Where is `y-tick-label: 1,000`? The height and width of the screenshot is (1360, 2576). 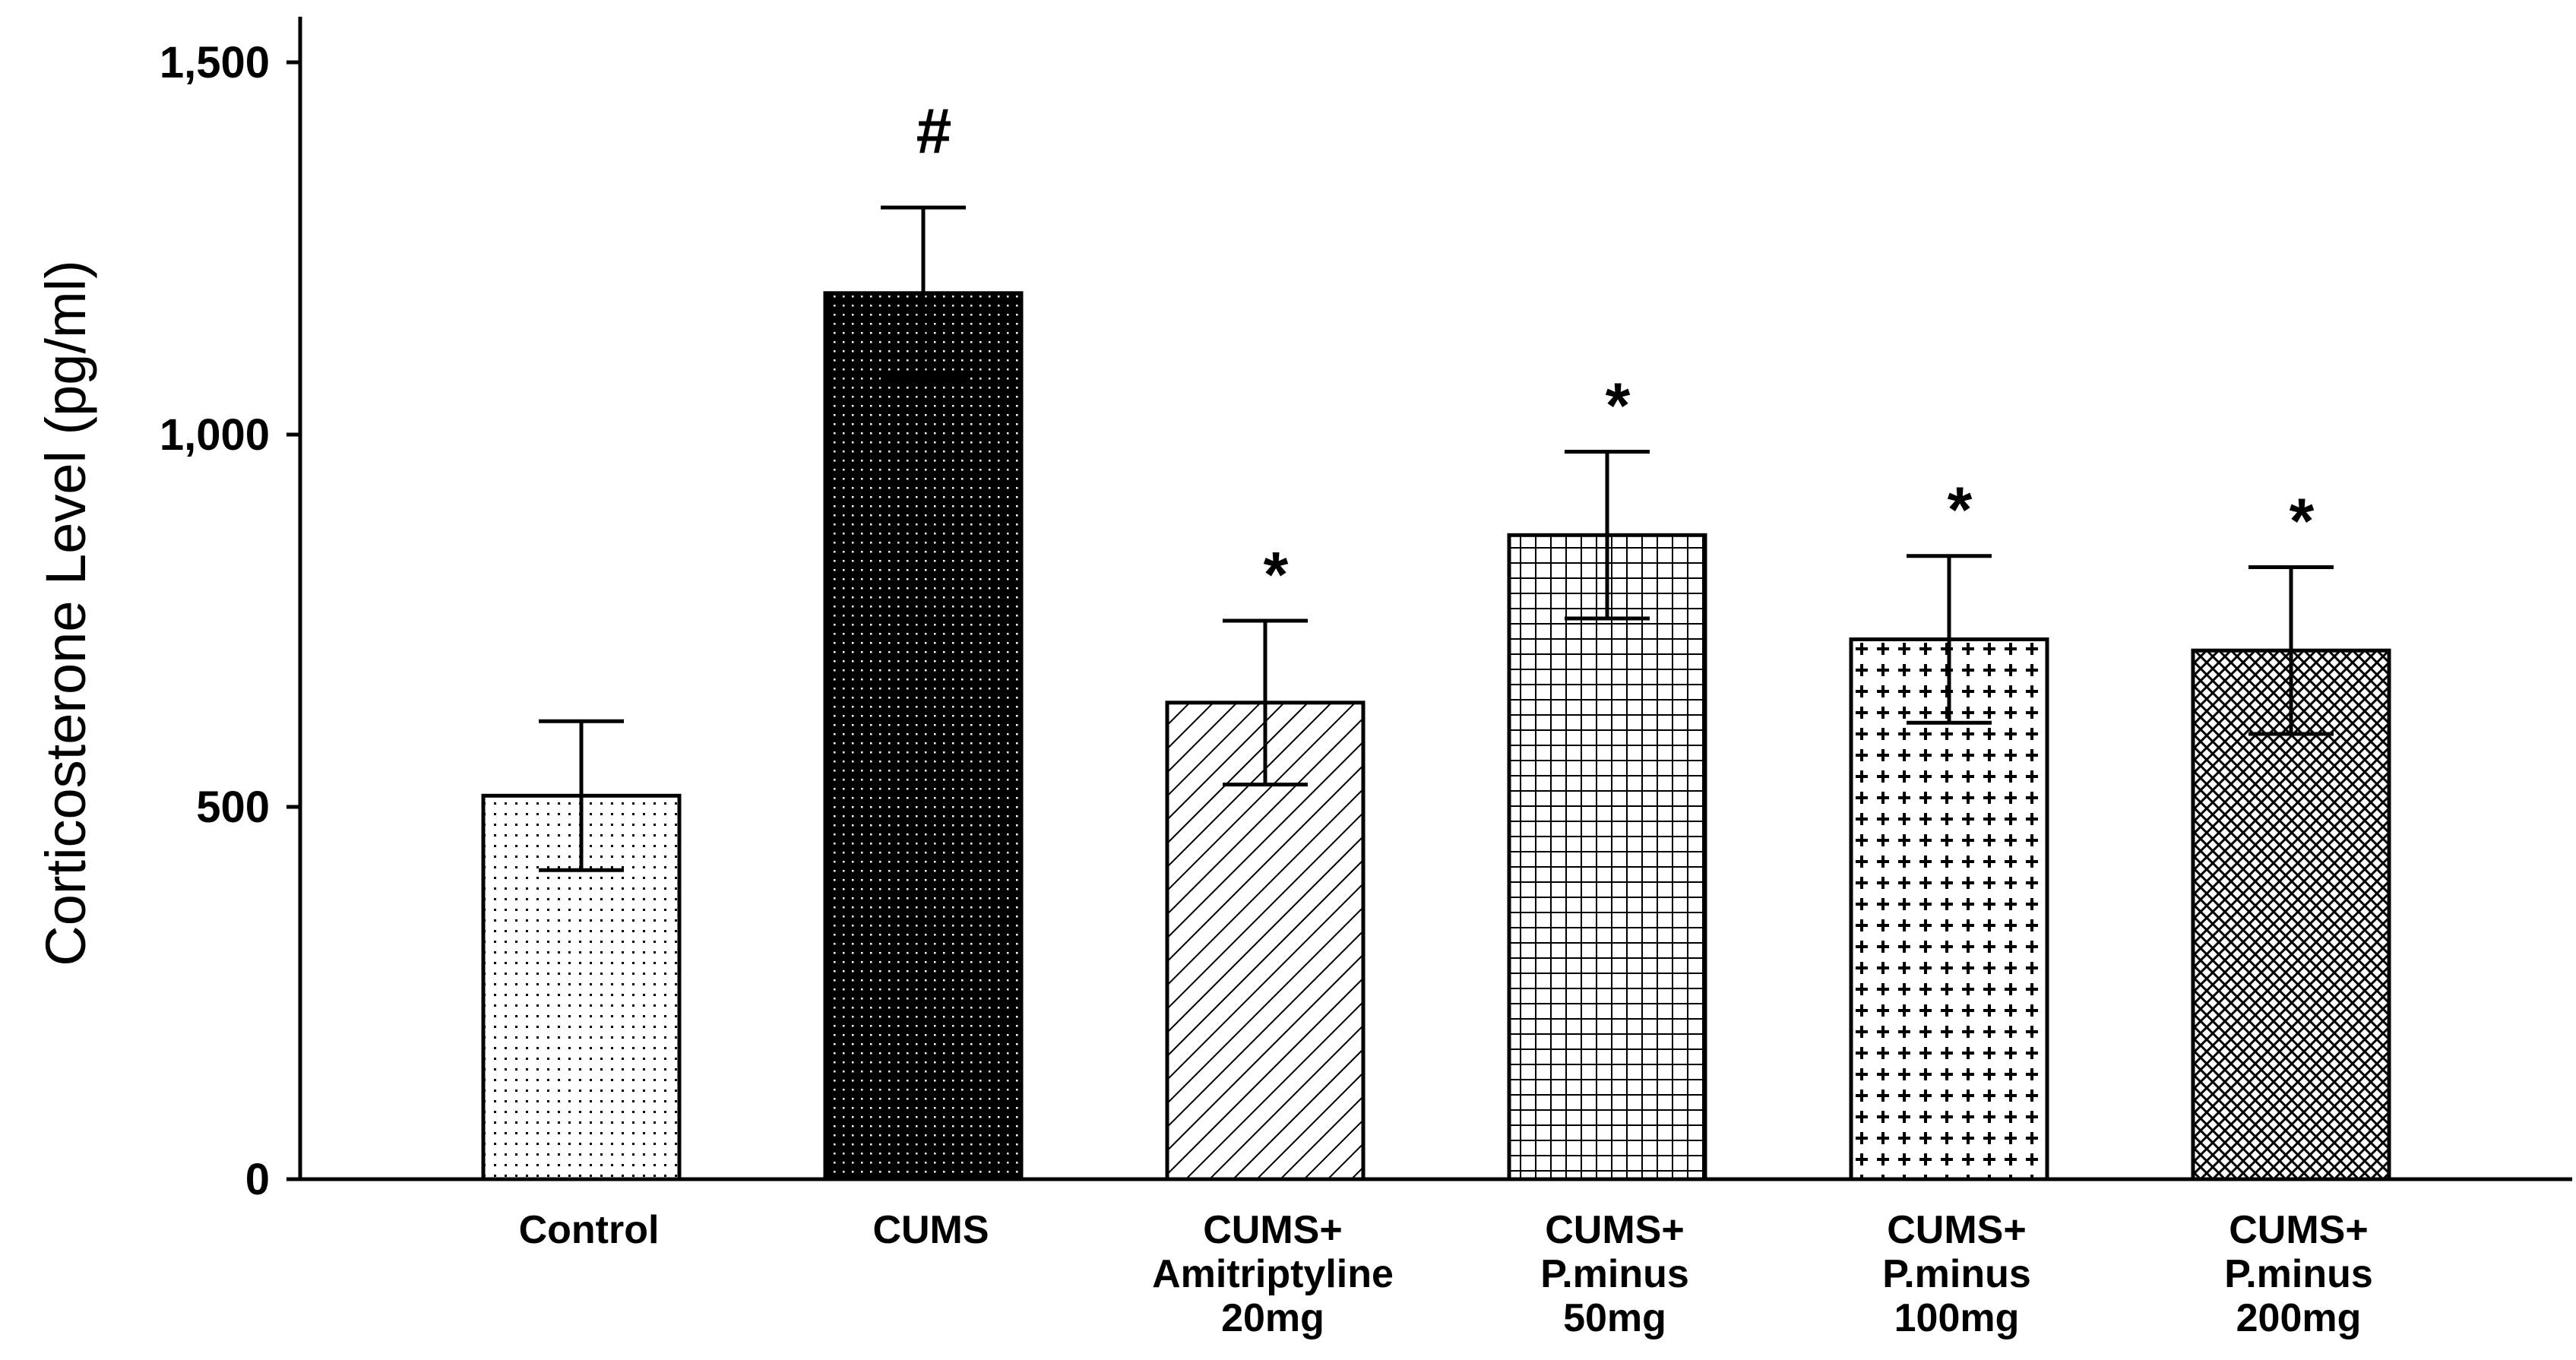 y-tick-label: 1,000 is located at coordinates (215, 435).